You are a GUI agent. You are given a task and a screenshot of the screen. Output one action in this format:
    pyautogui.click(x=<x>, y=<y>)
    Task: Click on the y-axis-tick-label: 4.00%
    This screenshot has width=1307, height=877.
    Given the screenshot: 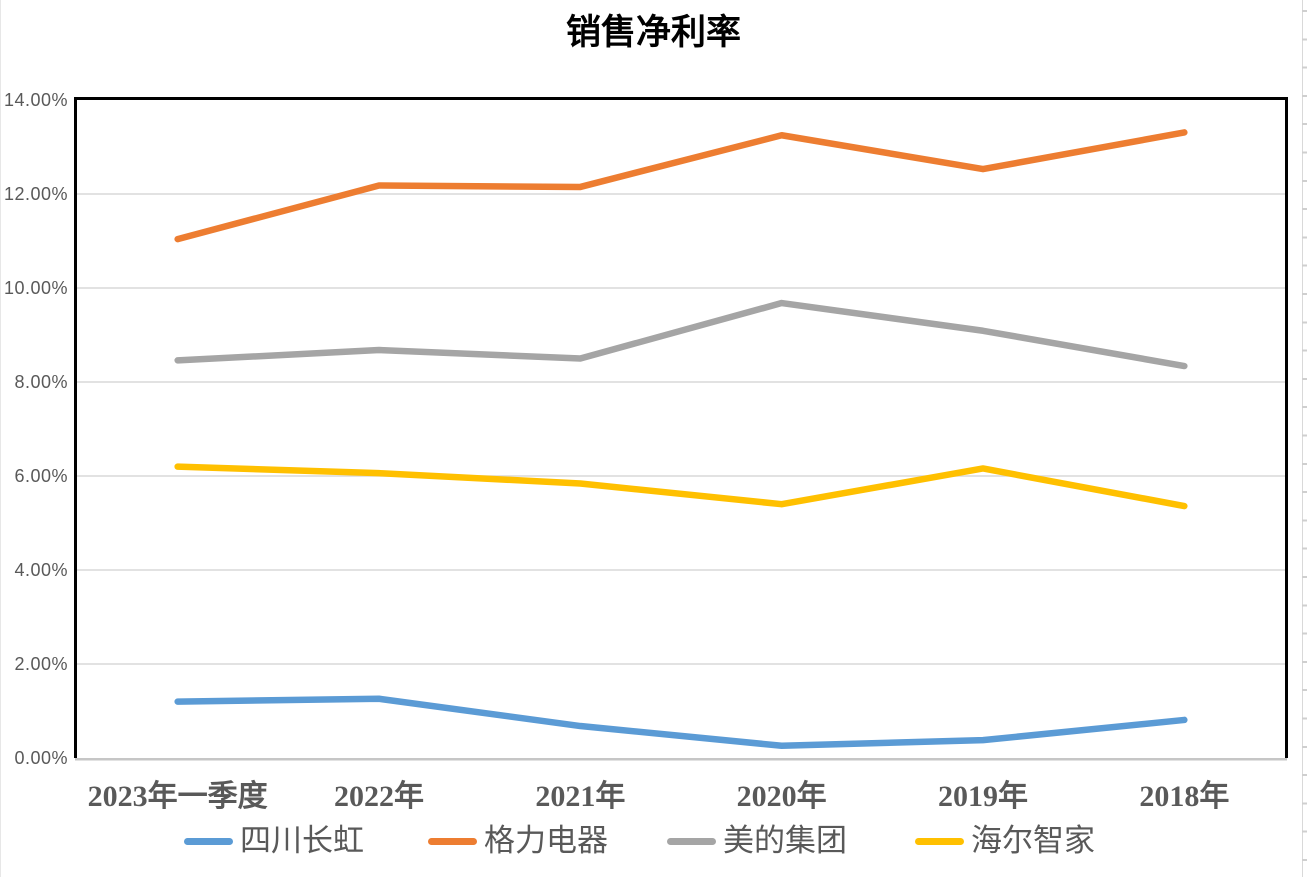 What is the action you would take?
    pyautogui.click(x=41, y=570)
    